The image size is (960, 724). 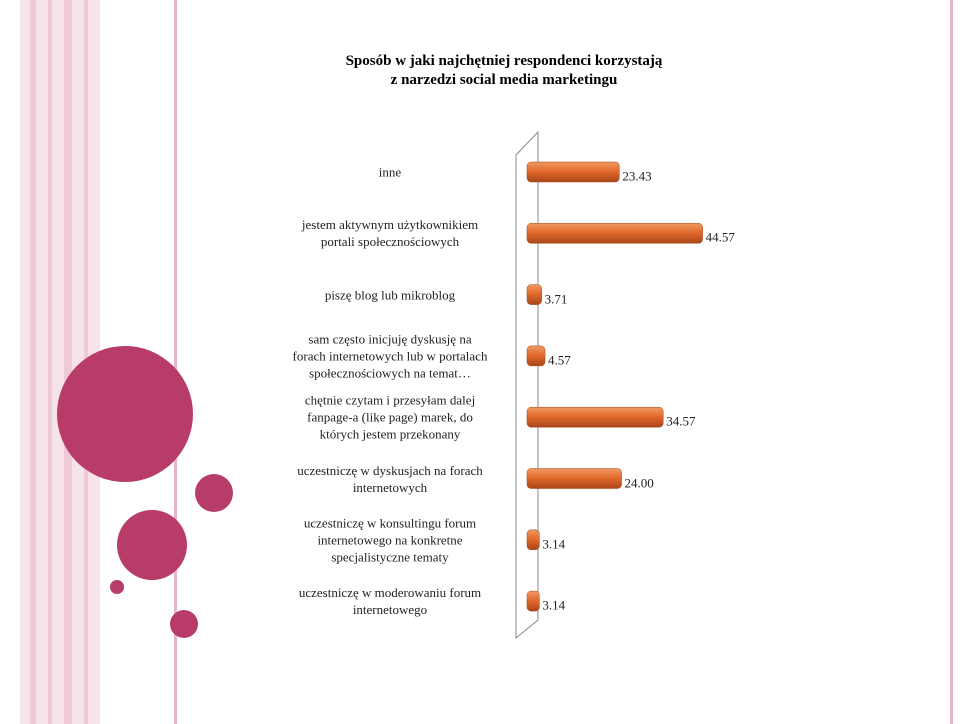 What do you see at coordinates (527, 385) in the screenshot?
I see `plot-wall` at bounding box center [527, 385].